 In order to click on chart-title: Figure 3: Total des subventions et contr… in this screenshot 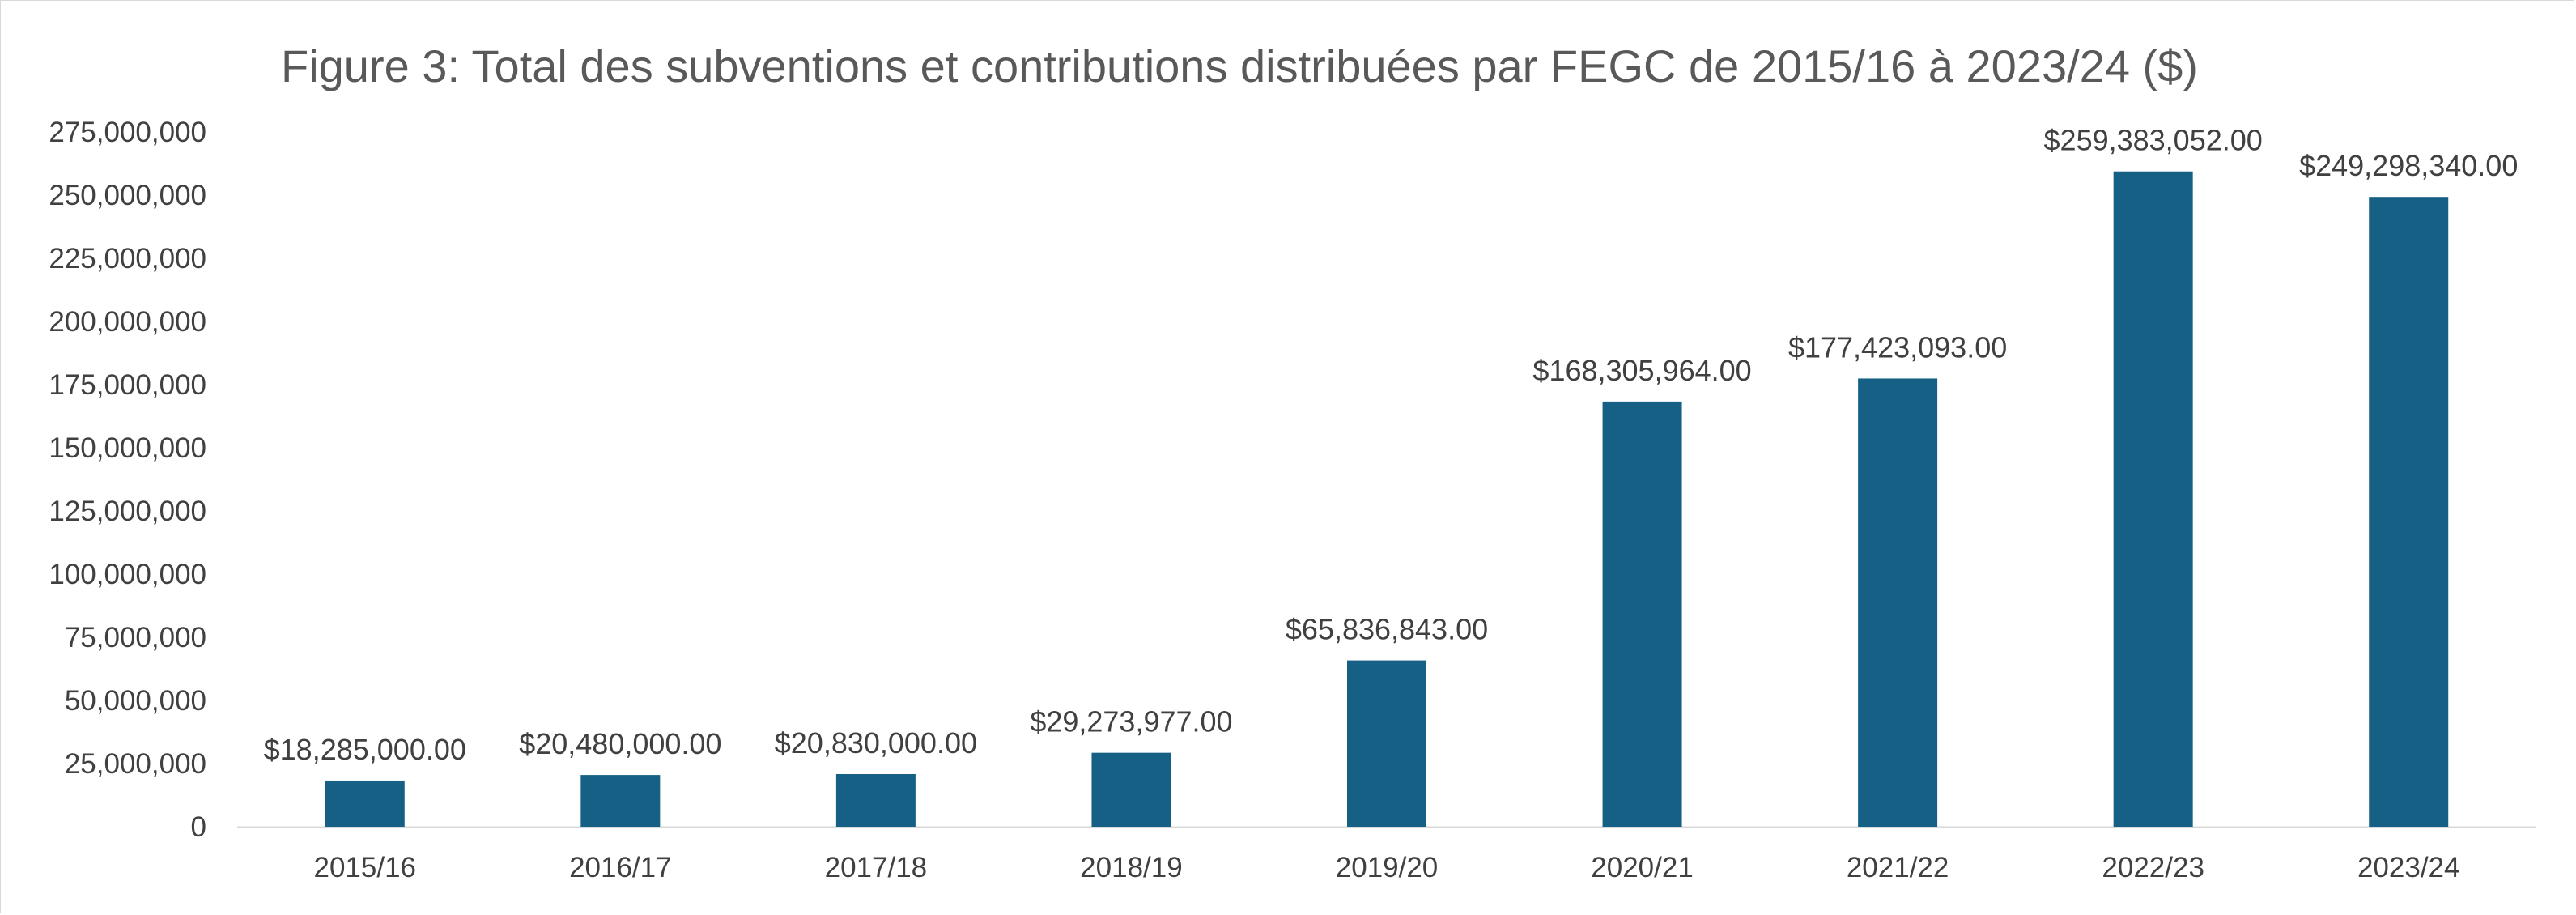, I will do `click(1239, 66)`.